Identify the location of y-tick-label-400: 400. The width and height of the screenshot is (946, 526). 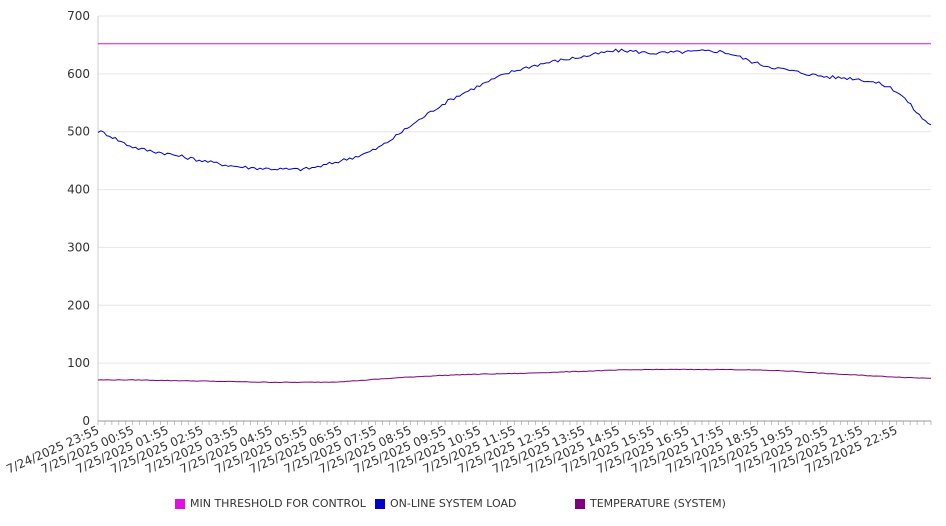
(78, 190).